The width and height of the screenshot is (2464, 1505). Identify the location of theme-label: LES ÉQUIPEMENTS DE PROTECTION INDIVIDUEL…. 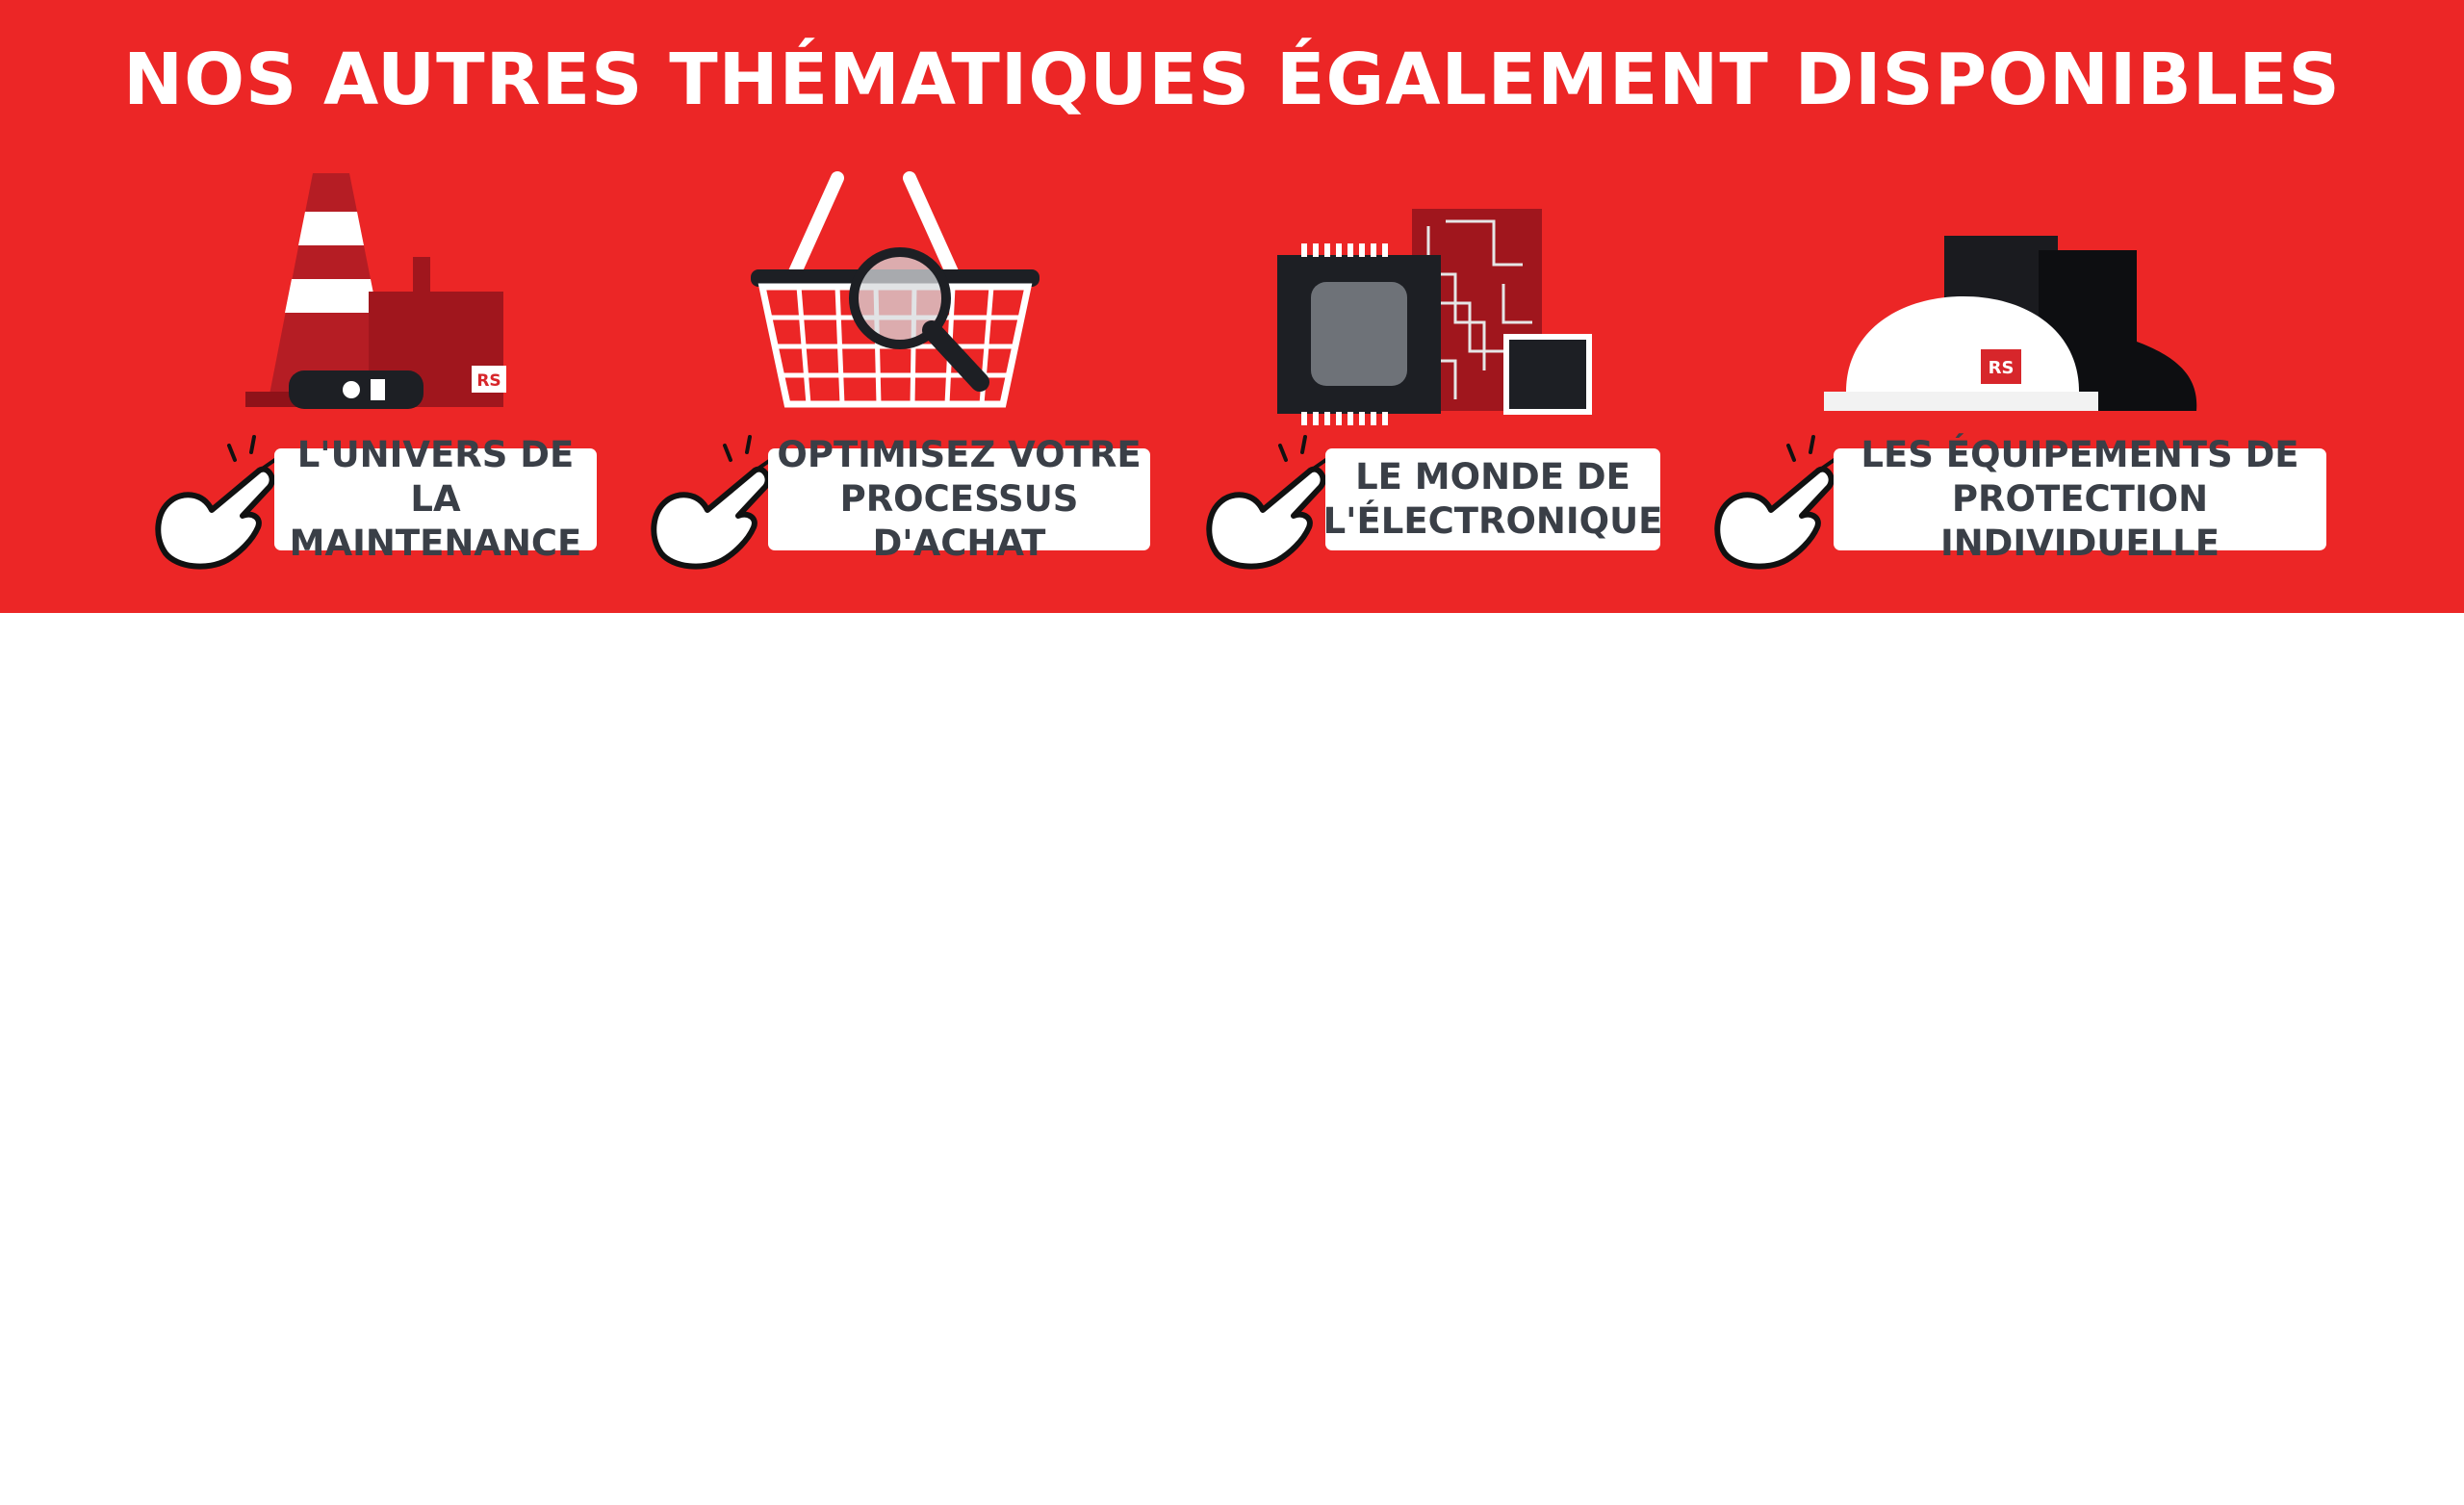
(2080, 499).